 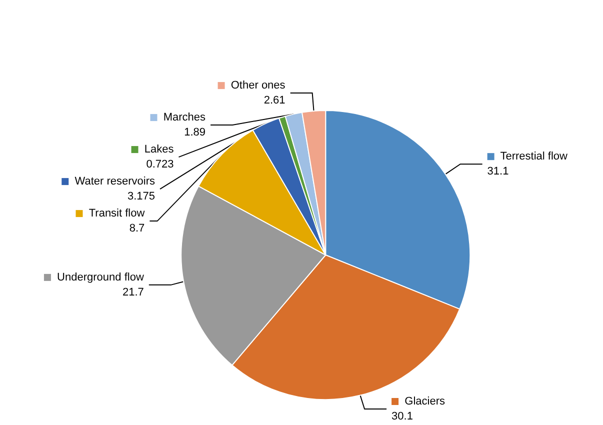 What do you see at coordinates (195, 132) in the screenshot?
I see `data-label: 1.89` at bounding box center [195, 132].